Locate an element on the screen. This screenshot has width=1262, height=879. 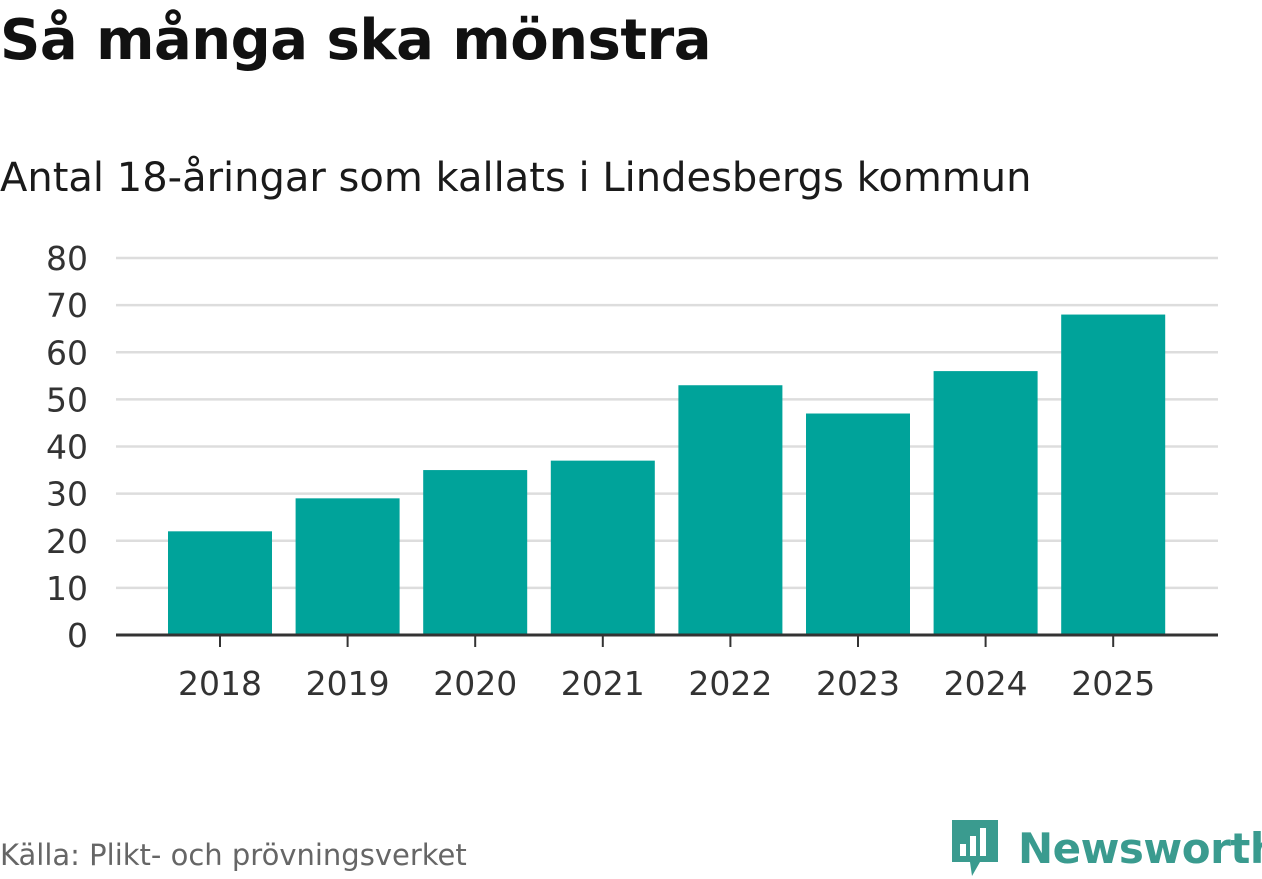
x-tick-label: 2021 is located at coordinates (603, 683).